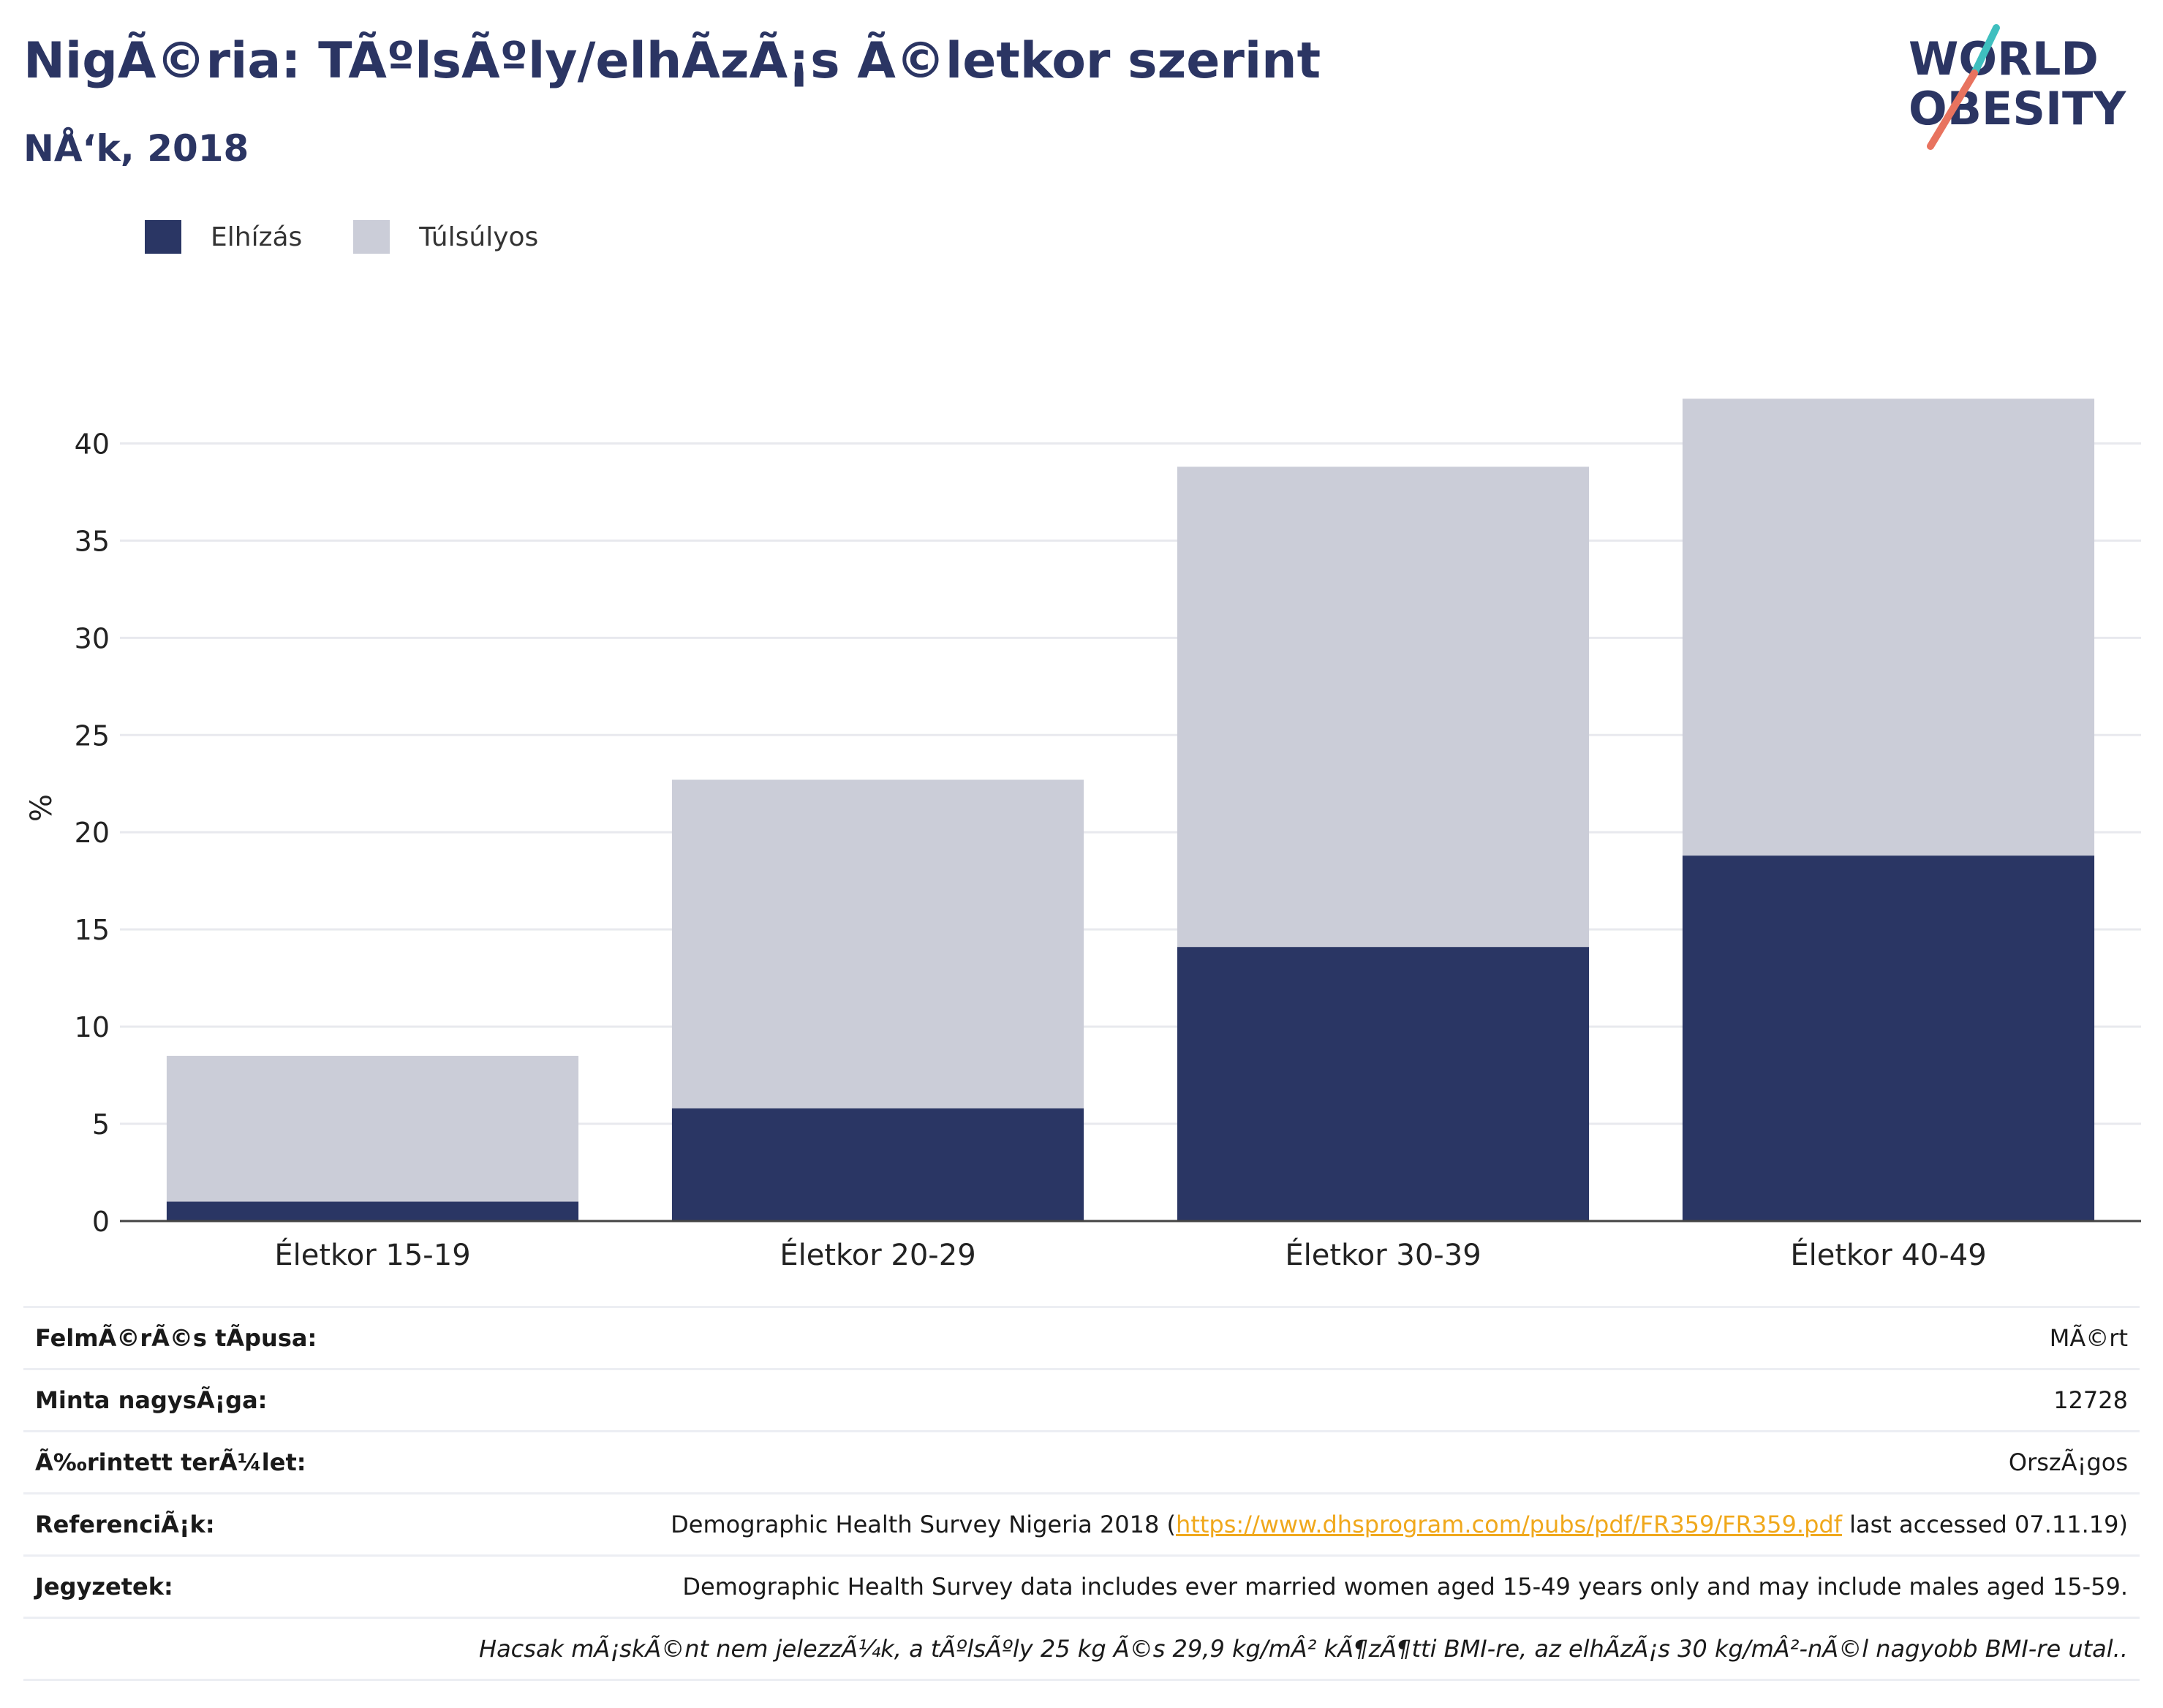  I want to click on y-tick-label: 30, so click(93, 638).